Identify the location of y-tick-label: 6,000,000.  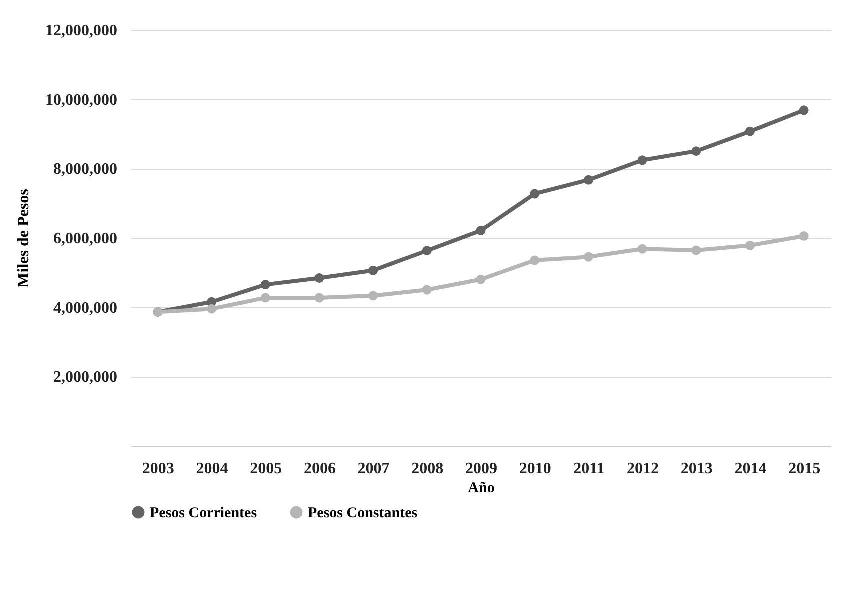
(86, 239).